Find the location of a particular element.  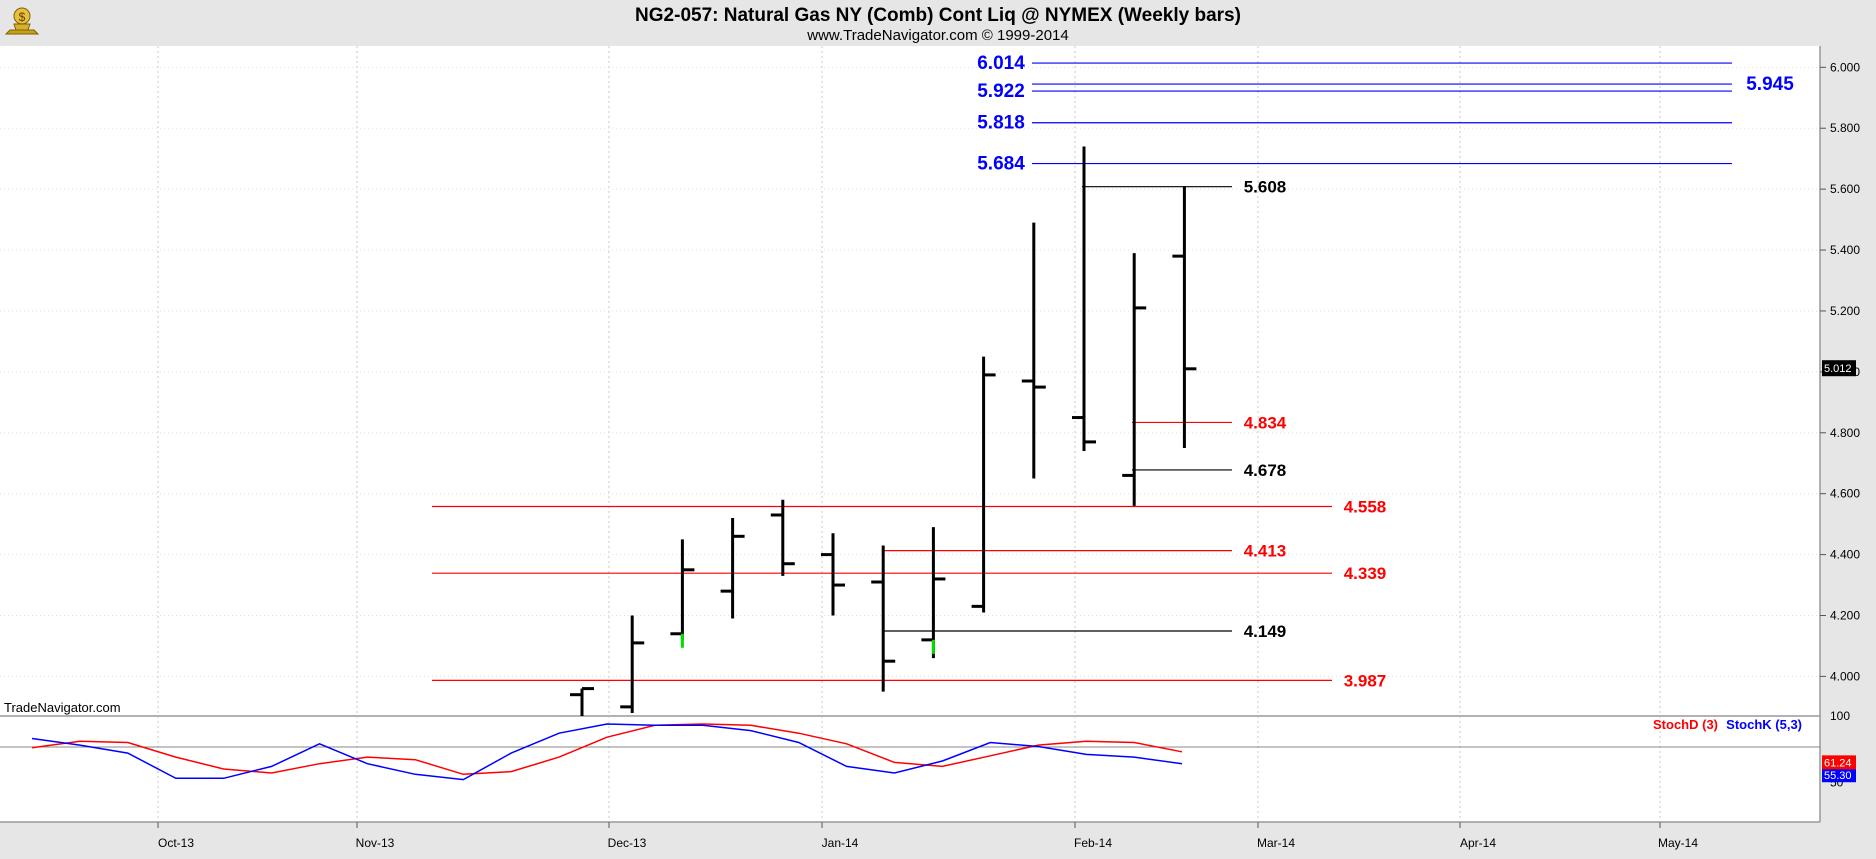

y-tick-label: 4.000 is located at coordinates (1845, 676).